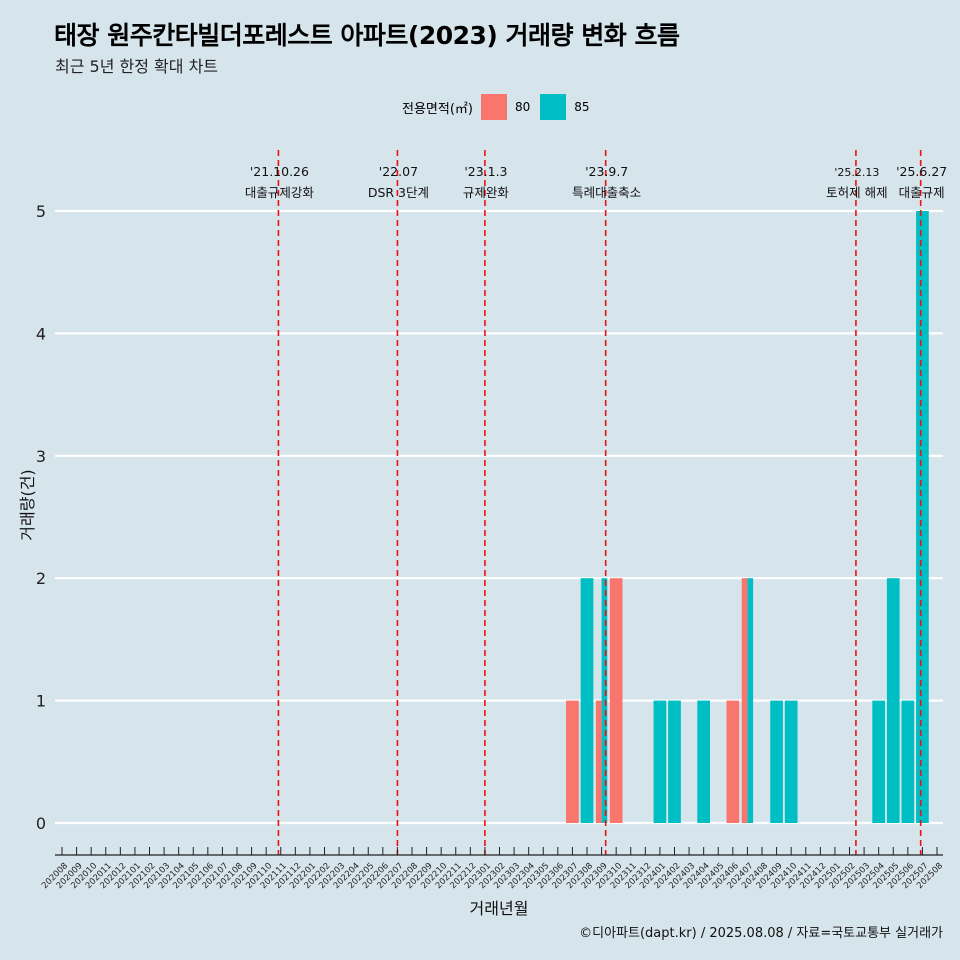 This screenshot has width=960, height=960. I want to click on event-label: 토허제 해제, so click(856, 192).